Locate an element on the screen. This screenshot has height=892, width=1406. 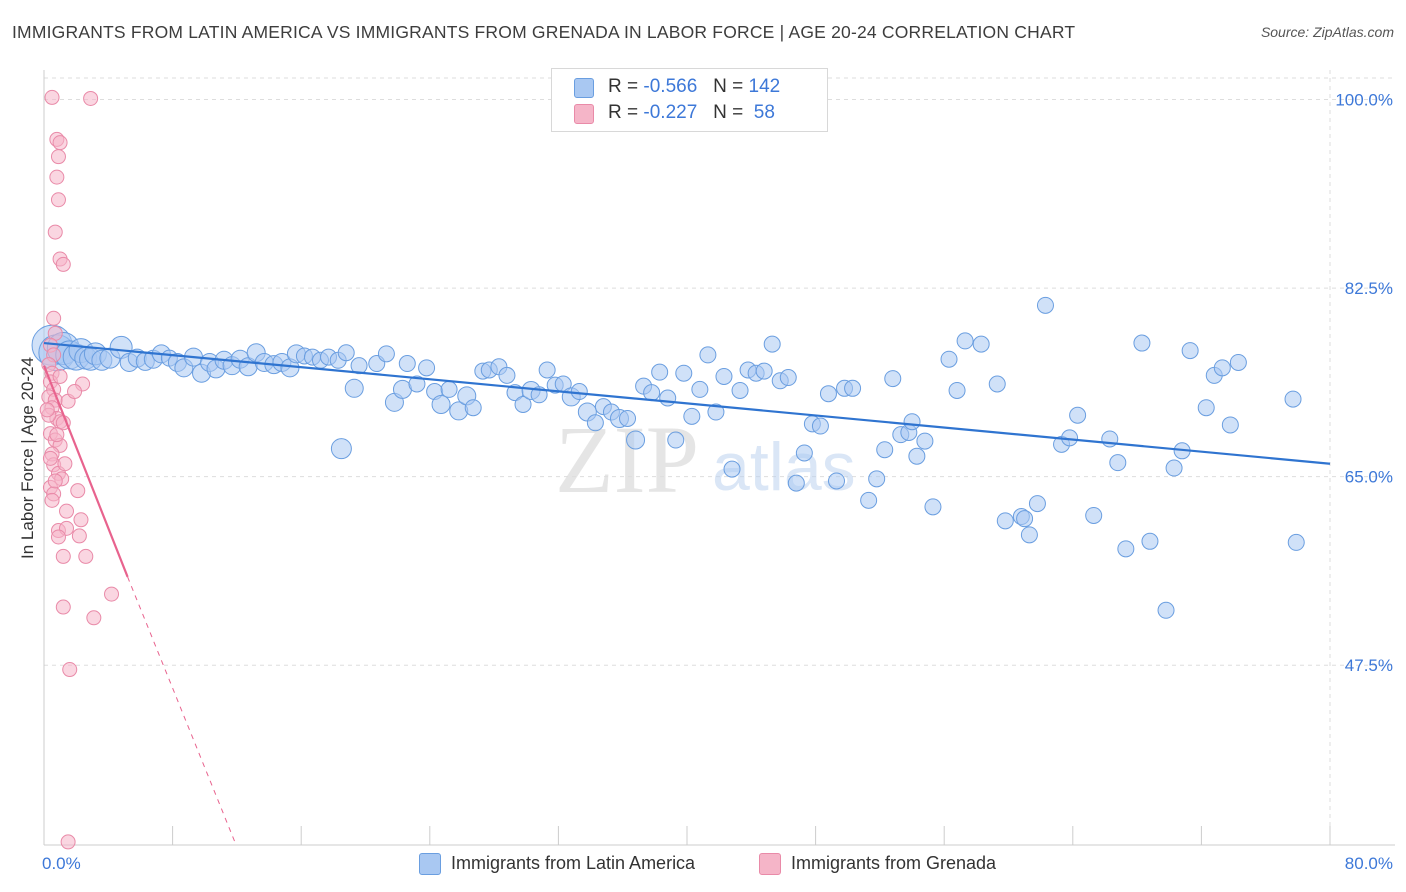
y-tick-label: 65.0% is located at coordinates (1369, 477).